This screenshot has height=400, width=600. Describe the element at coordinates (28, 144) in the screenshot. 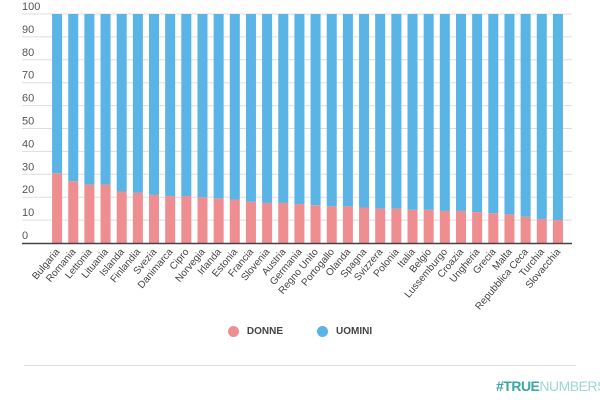

I see `y-tick-label: 40` at that location.